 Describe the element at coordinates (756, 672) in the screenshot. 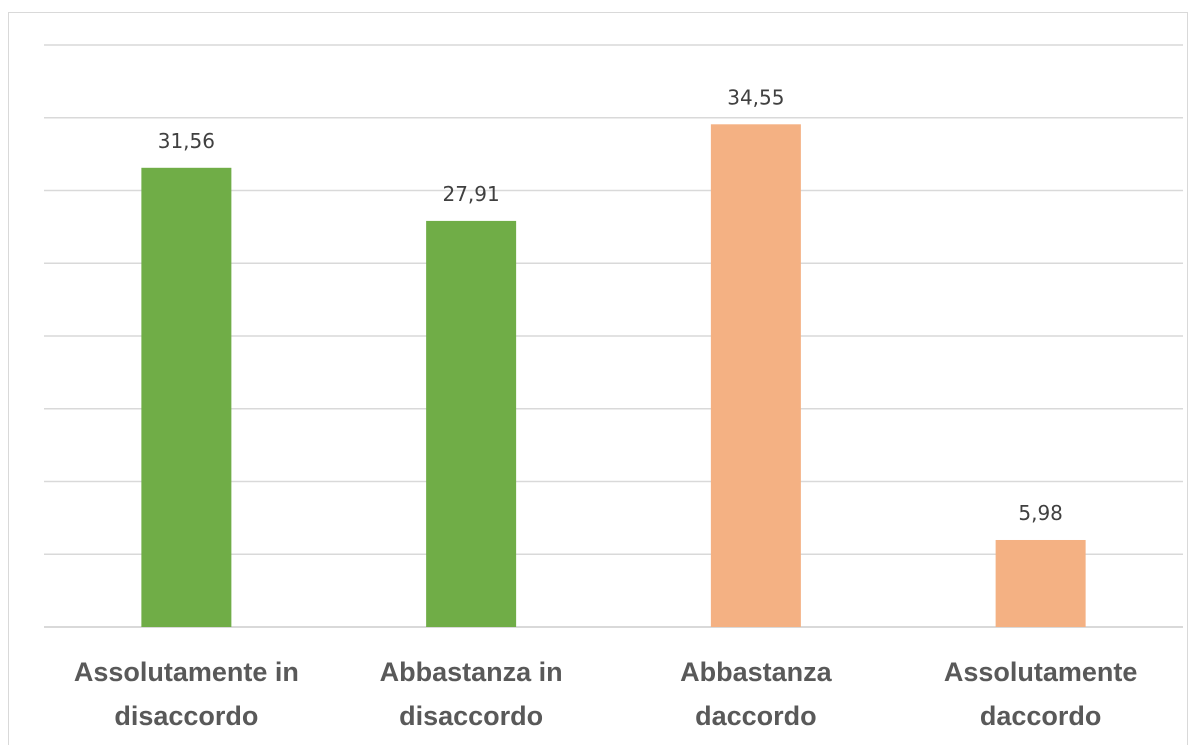

I see `category-label: Abbastanza` at that location.